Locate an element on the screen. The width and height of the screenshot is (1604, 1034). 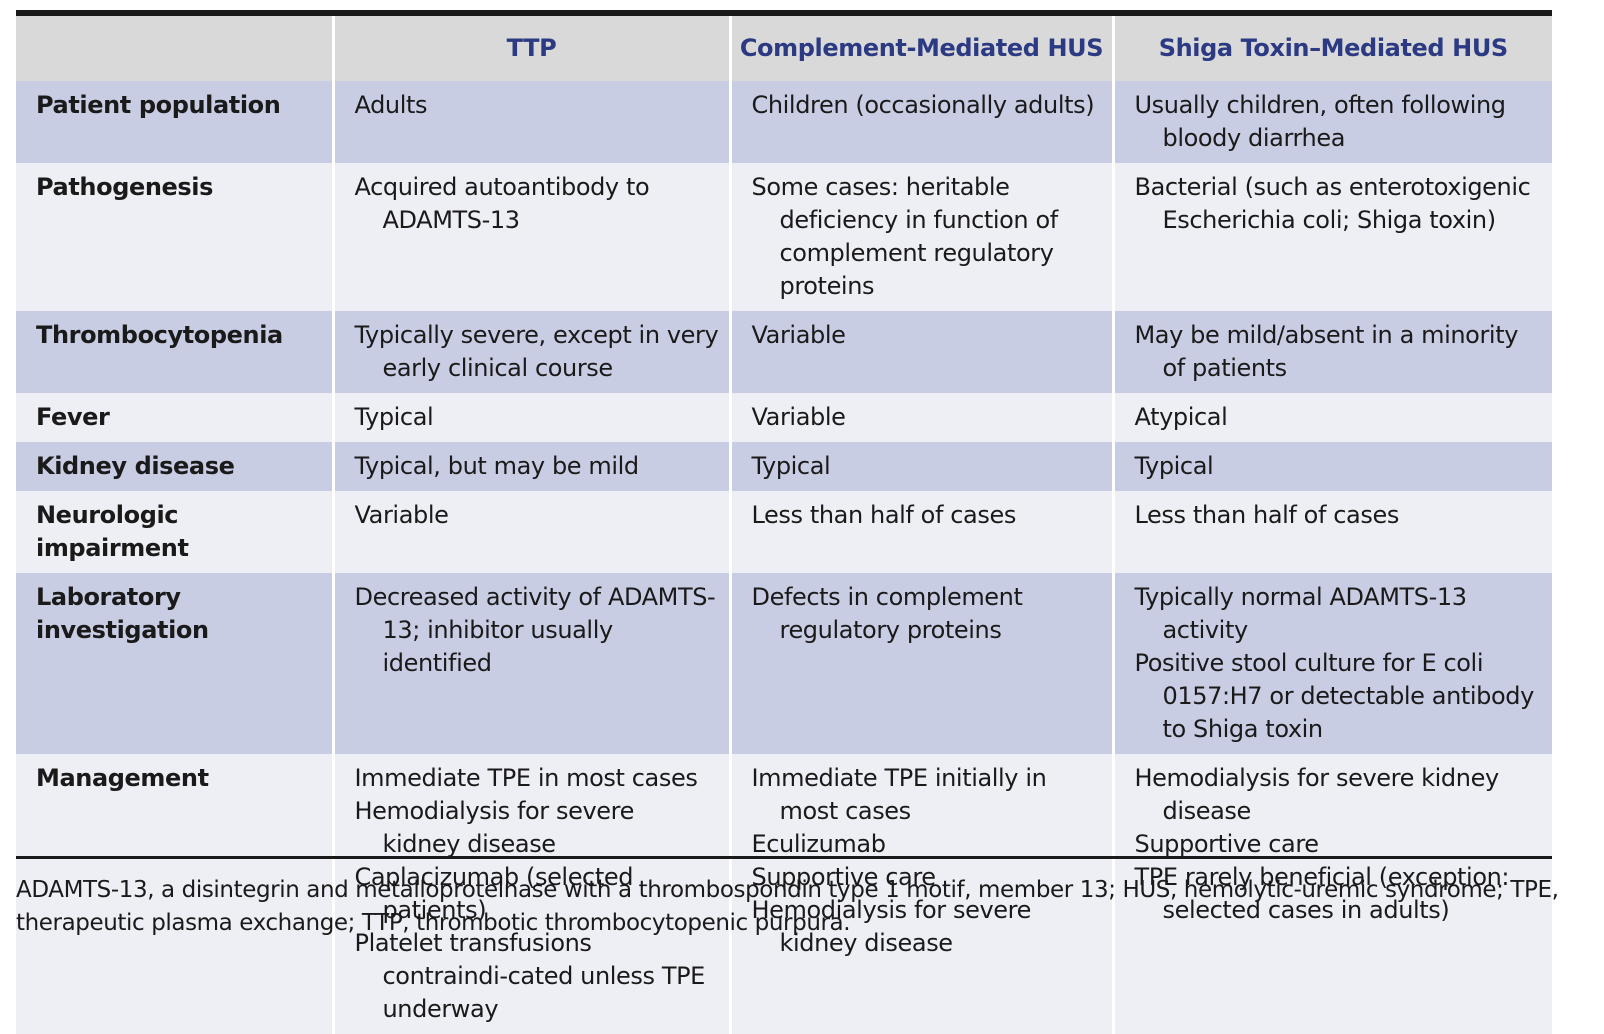
header-corner is located at coordinates (174, 48).